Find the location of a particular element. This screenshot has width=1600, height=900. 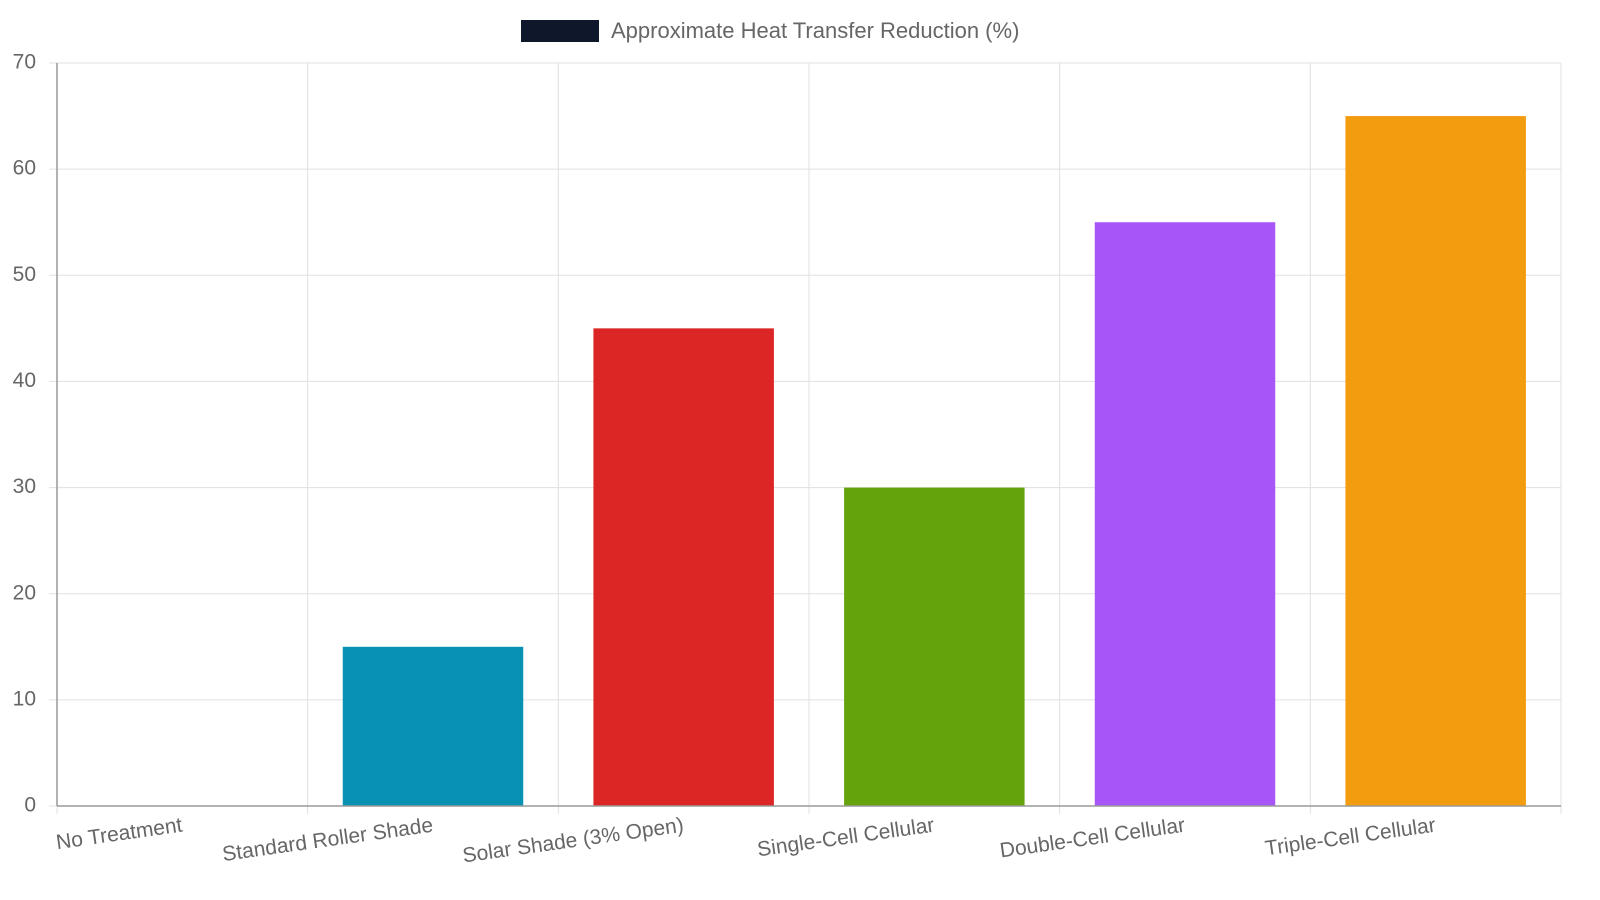

y-tick-label: 20 is located at coordinates (24, 592).